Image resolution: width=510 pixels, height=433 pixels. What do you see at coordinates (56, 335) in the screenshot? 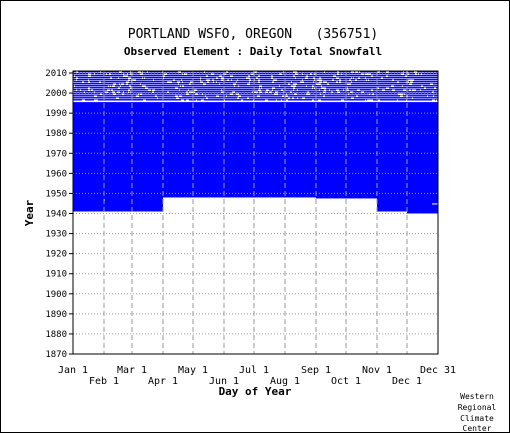
I see `y-tick-label: 1880` at bounding box center [56, 335].